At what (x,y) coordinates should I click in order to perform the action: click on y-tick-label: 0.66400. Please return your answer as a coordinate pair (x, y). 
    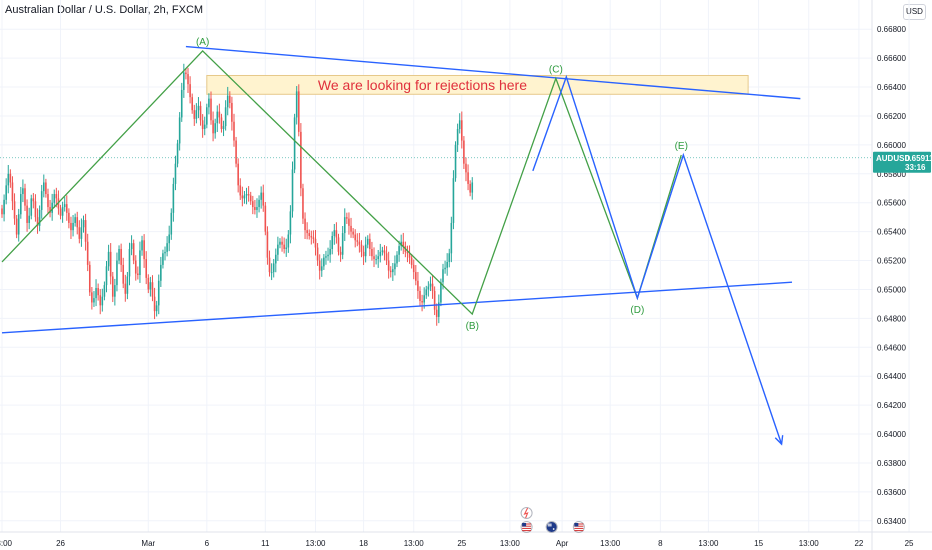
    Looking at the image, I should click on (891, 87).